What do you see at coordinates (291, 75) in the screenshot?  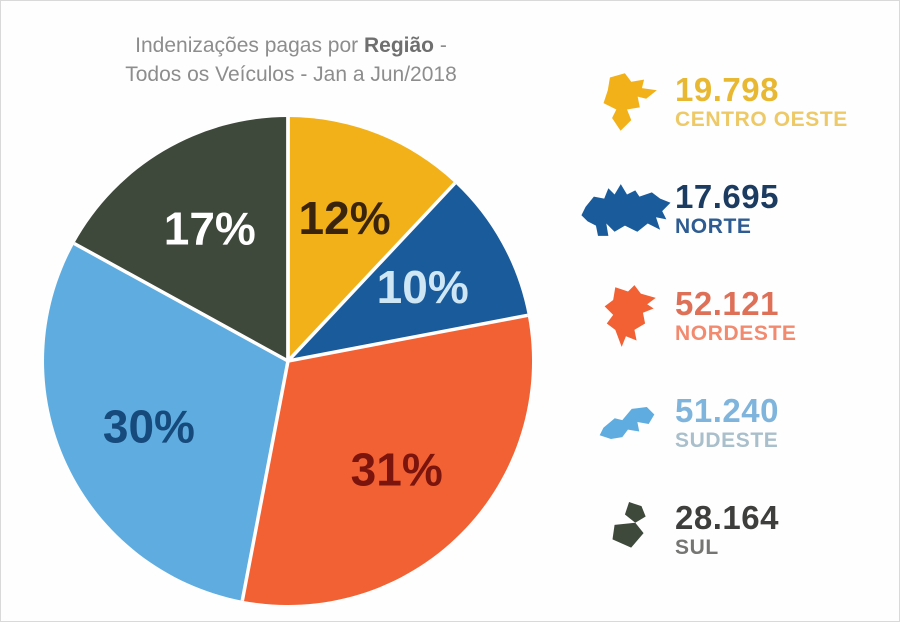 I see `chart-title-line2: Todos os Veículos - Jan a Jun/2018` at bounding box center [291, 75].